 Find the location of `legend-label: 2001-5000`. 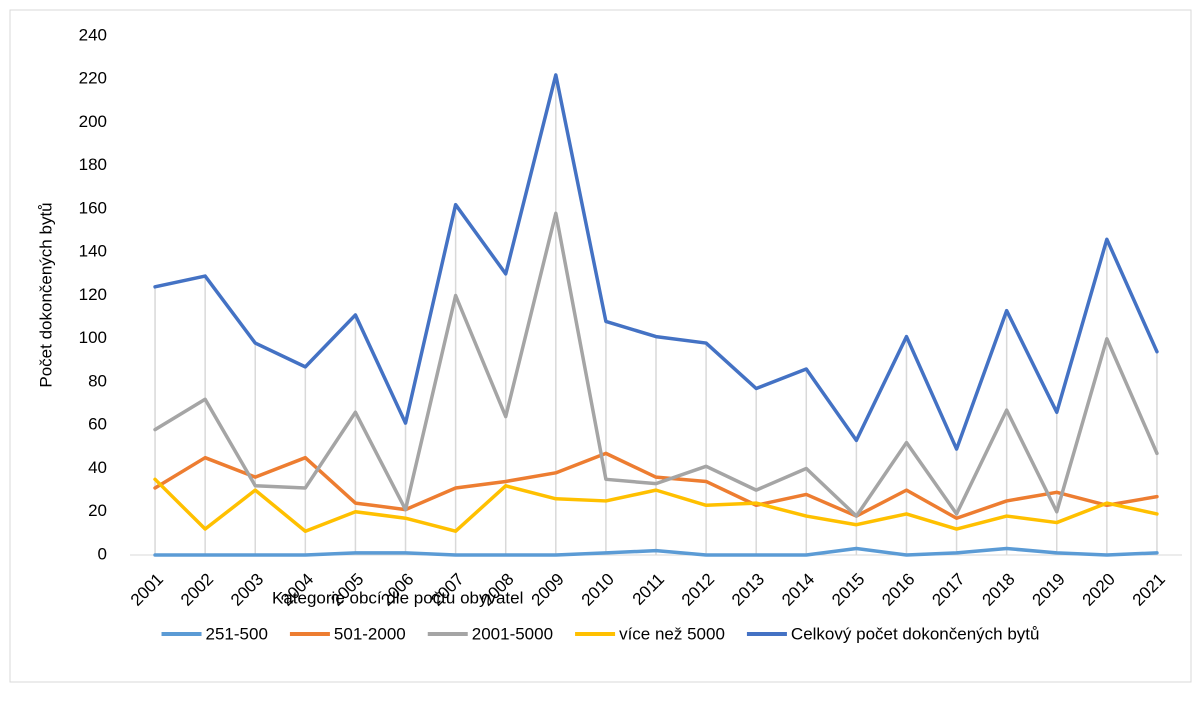

legend-label: 2001-5000 is located at coordinates (512, 633).